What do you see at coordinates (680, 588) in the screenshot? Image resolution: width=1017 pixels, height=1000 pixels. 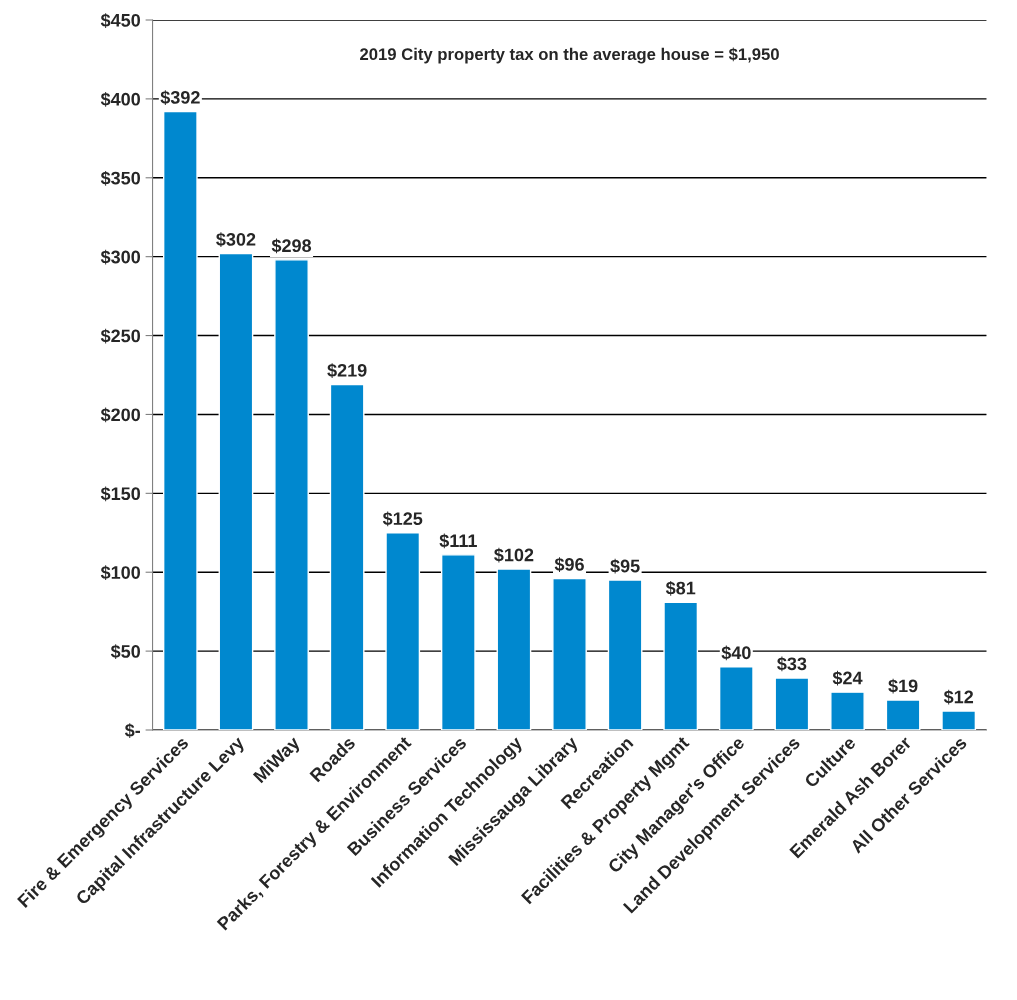 I see `data-label: $81` at bounding box center [680, 588].